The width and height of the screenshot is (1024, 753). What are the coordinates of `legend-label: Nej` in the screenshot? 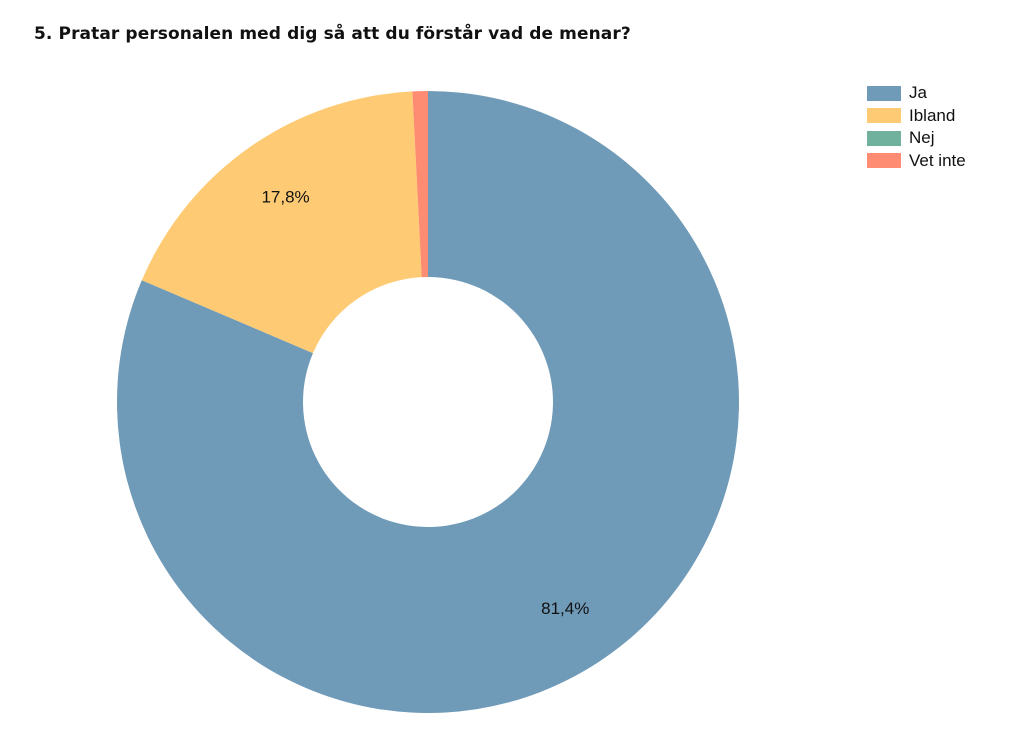 It's located at (922, 138).